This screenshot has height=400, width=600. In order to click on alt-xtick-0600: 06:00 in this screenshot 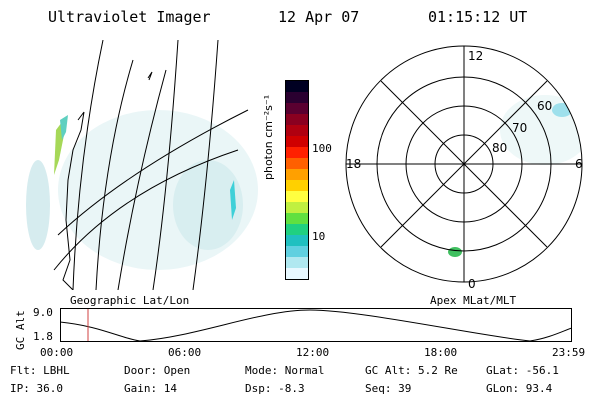, I will do `click(185, 352)`.